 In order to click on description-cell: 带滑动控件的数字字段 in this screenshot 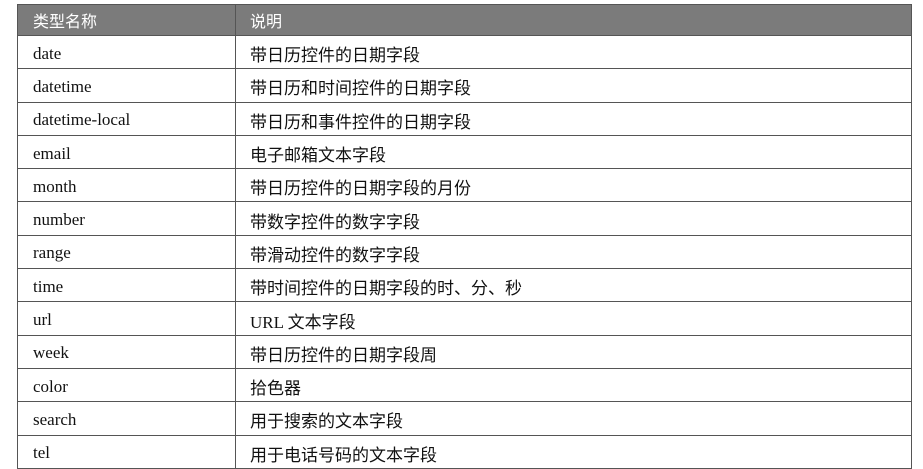, I will do `click(573, 252)`.